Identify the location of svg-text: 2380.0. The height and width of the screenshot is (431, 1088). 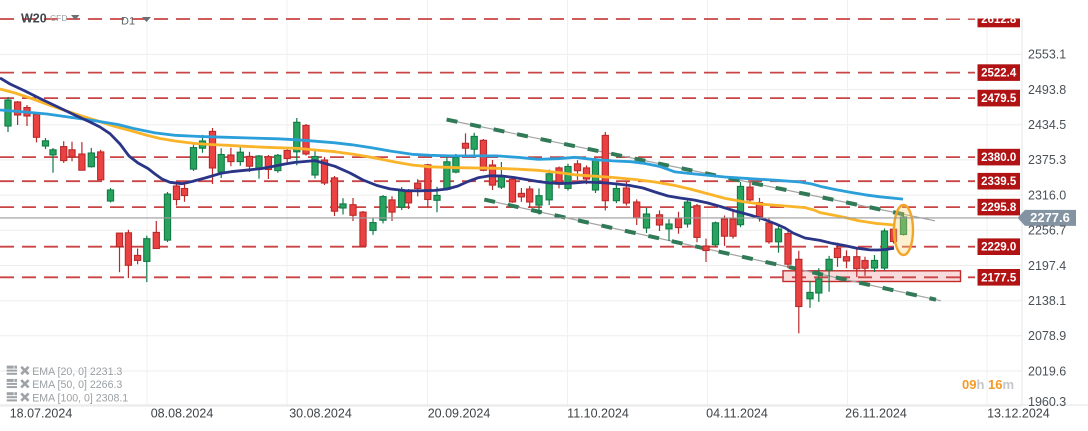
(998, 158).